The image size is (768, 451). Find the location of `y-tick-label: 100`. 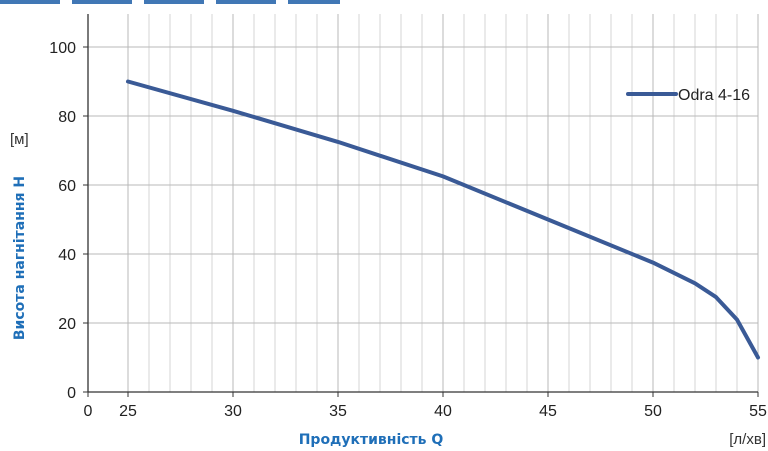

y-tick-label: 100 is located at coordinates (62, 48).